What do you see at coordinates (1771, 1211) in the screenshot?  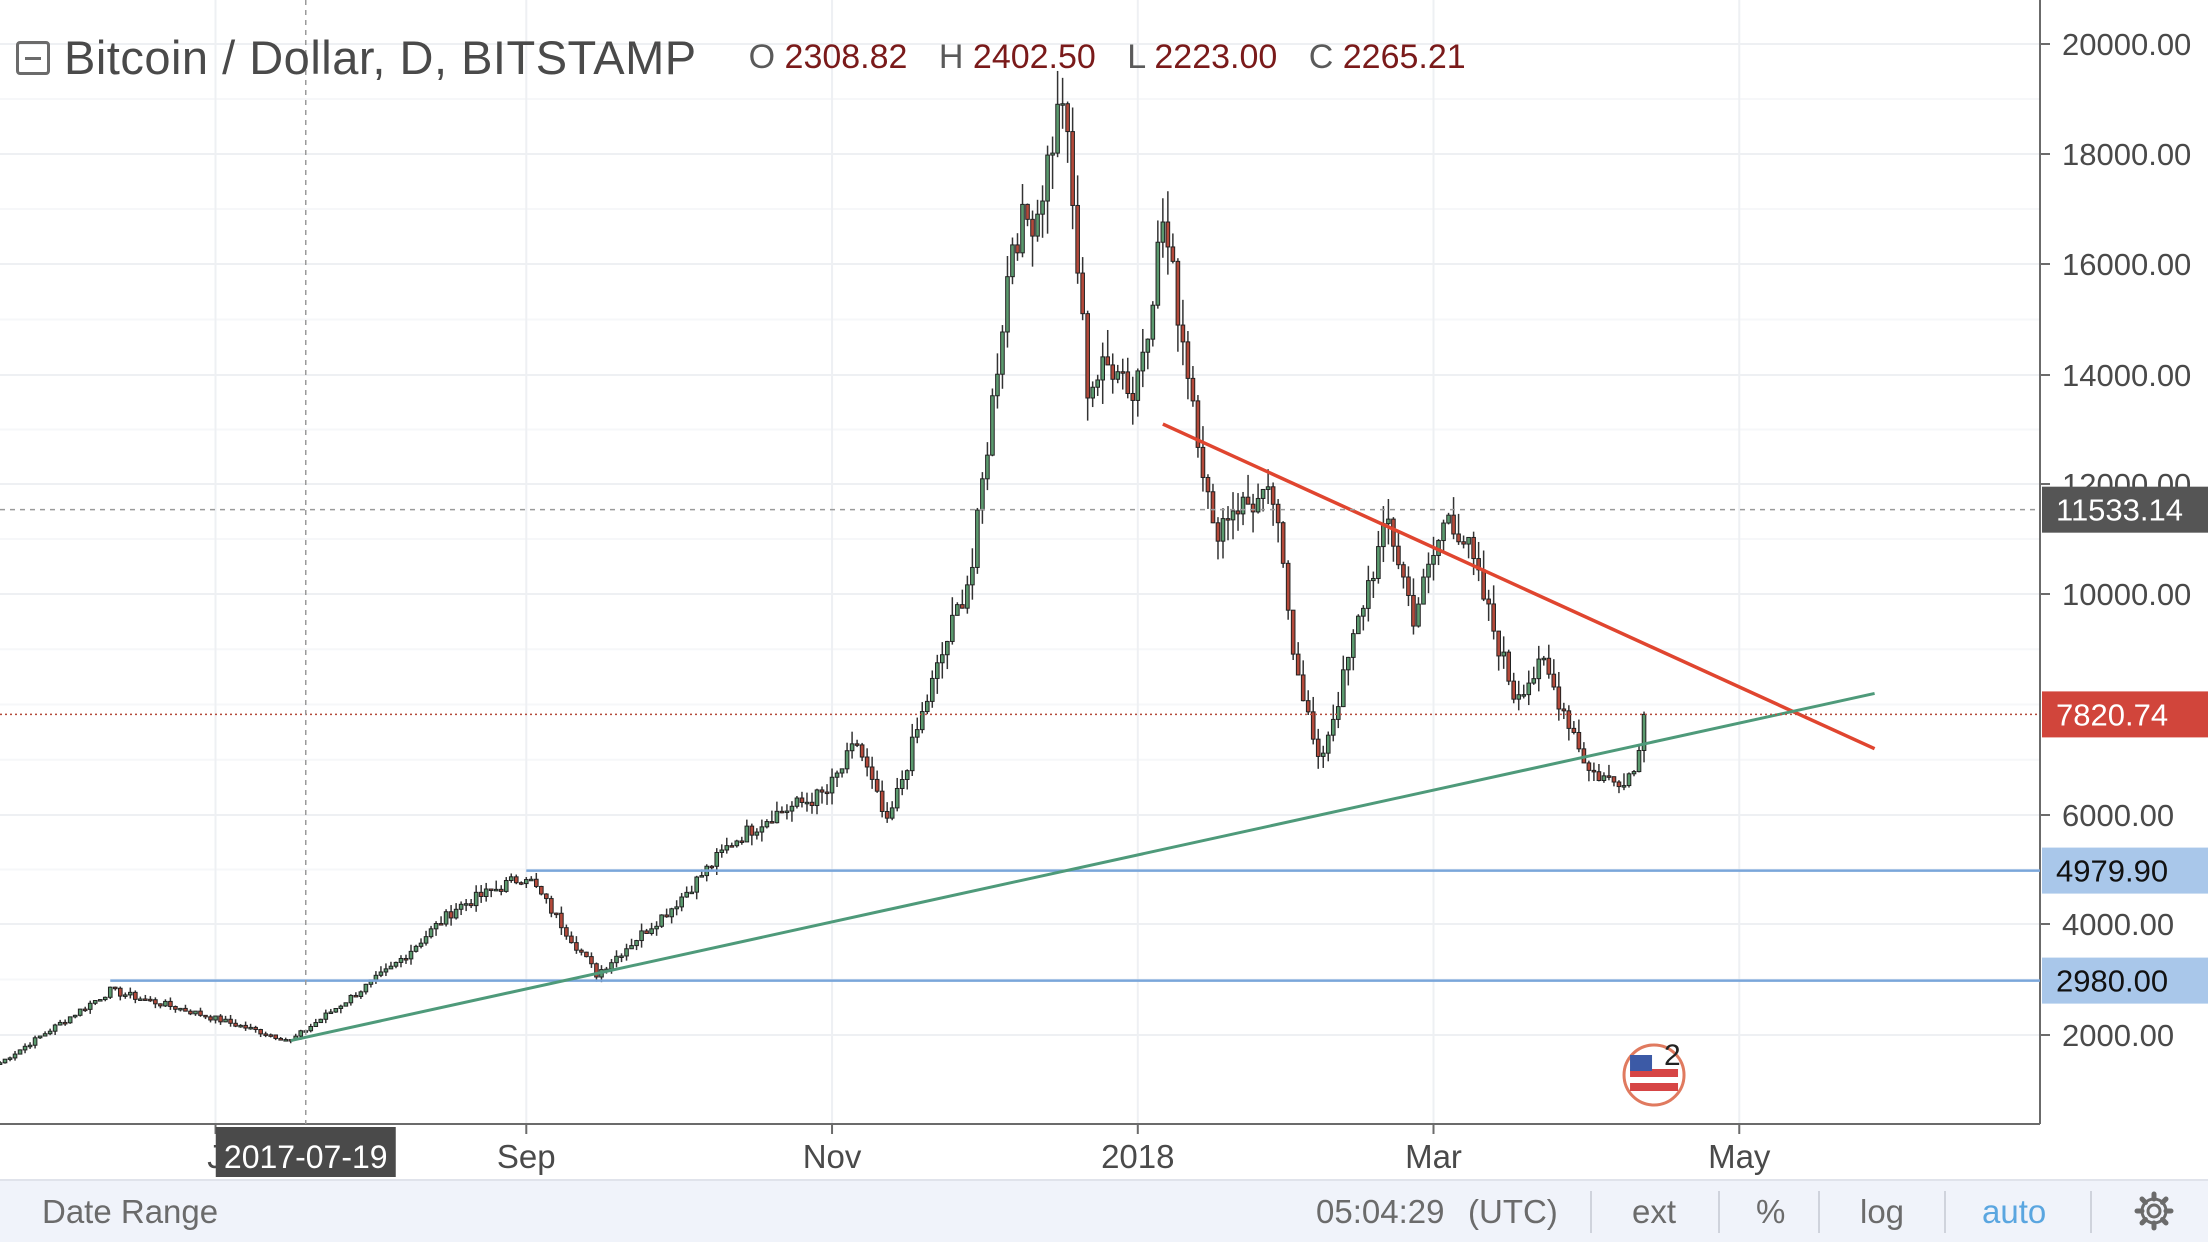 I see `percent-toggle: %` at bounding box center [1771, 1211].